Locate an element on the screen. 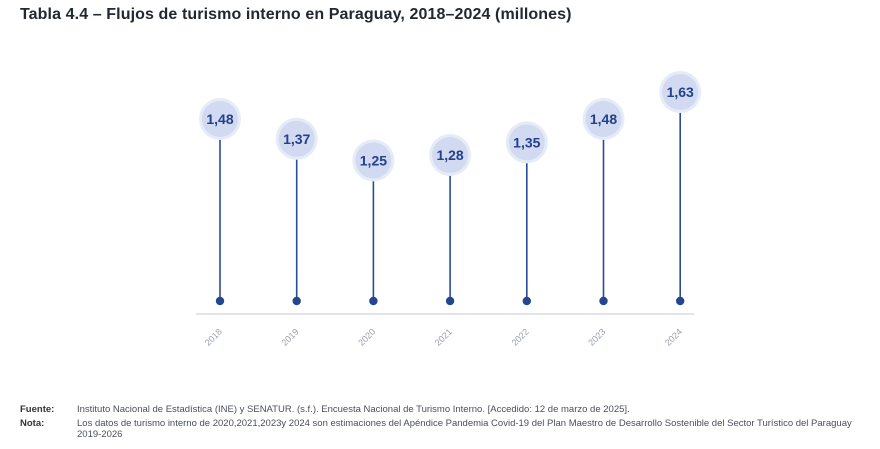 This screenshot has height=449, width=880. base-dot-2024 is located at coordinates (680, 301).